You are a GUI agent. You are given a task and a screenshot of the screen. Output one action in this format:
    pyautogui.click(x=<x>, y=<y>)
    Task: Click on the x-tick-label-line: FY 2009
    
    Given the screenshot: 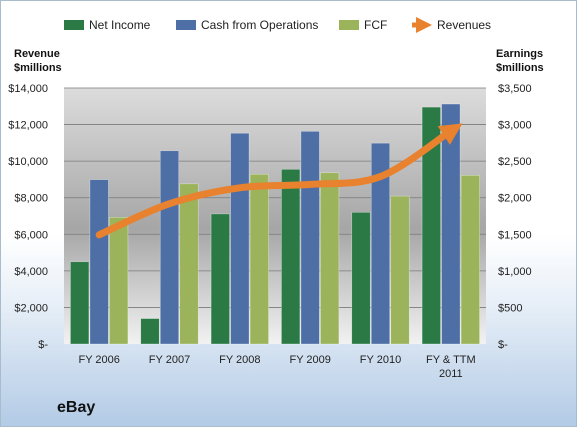 What is the action you would take?
    pyautogui.click(x=309, y=360)
    